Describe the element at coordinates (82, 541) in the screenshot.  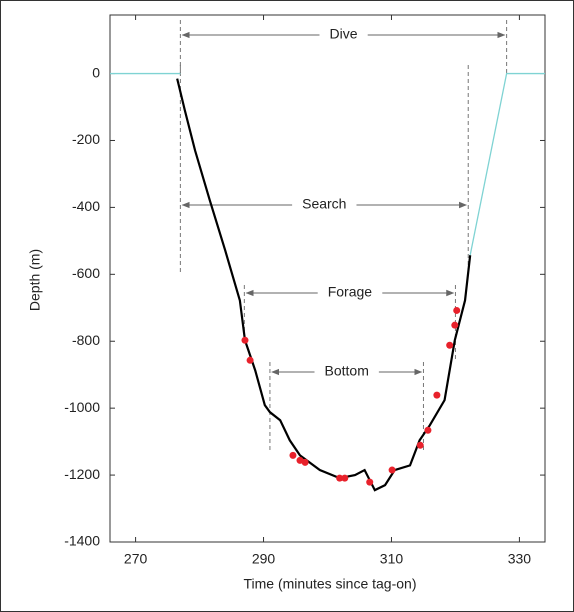
I see `y-tick-label: -1400` at that location.